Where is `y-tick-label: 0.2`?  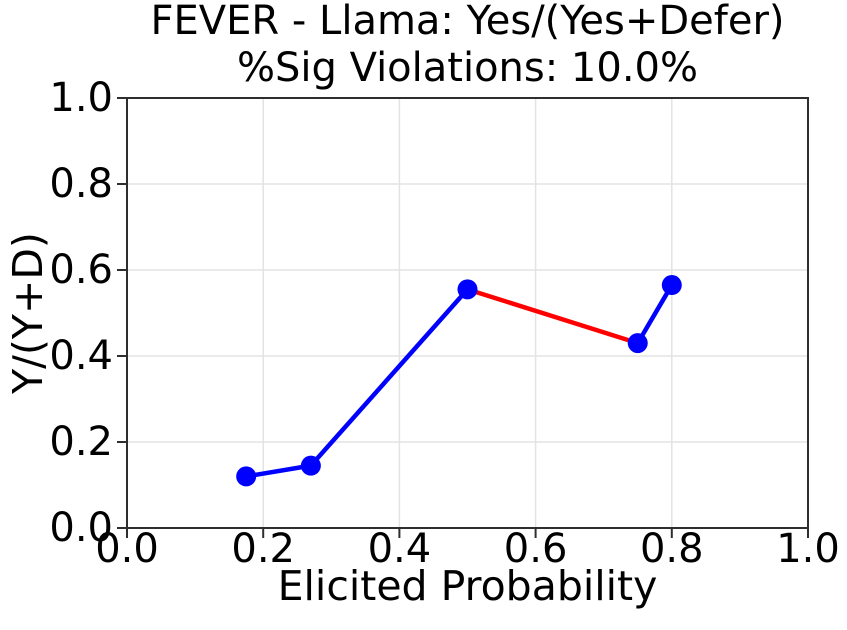
y-tick-label: 0.2 is located at coordinates (81, 441).